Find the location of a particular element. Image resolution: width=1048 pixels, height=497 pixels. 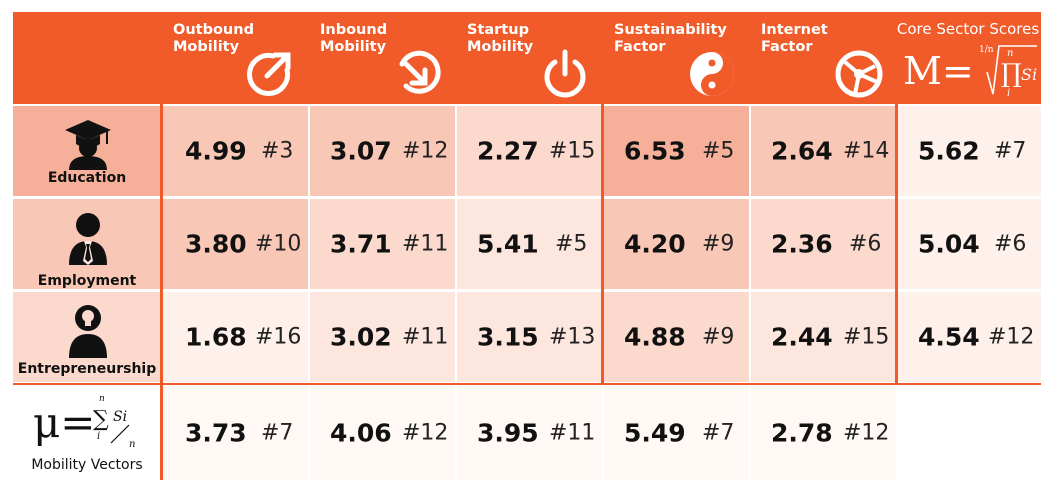

formula-prod-bottom: i is located at coordinates (1008, 93).